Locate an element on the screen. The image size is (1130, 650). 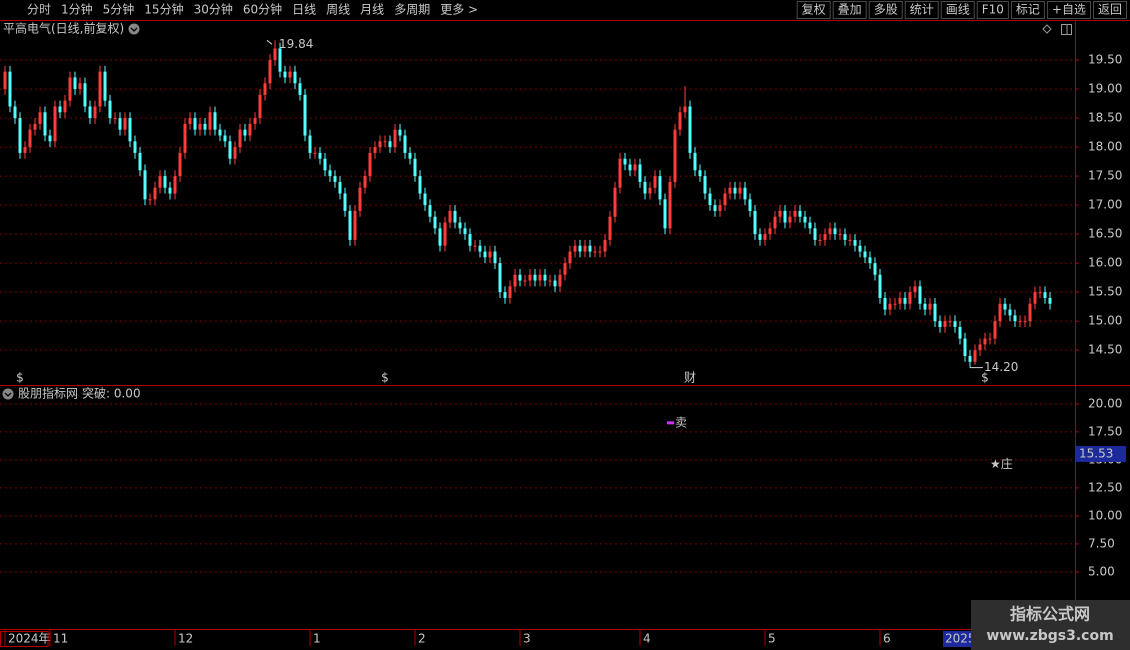
toolbar-button: 多股 is located at coordinates (886, 10).